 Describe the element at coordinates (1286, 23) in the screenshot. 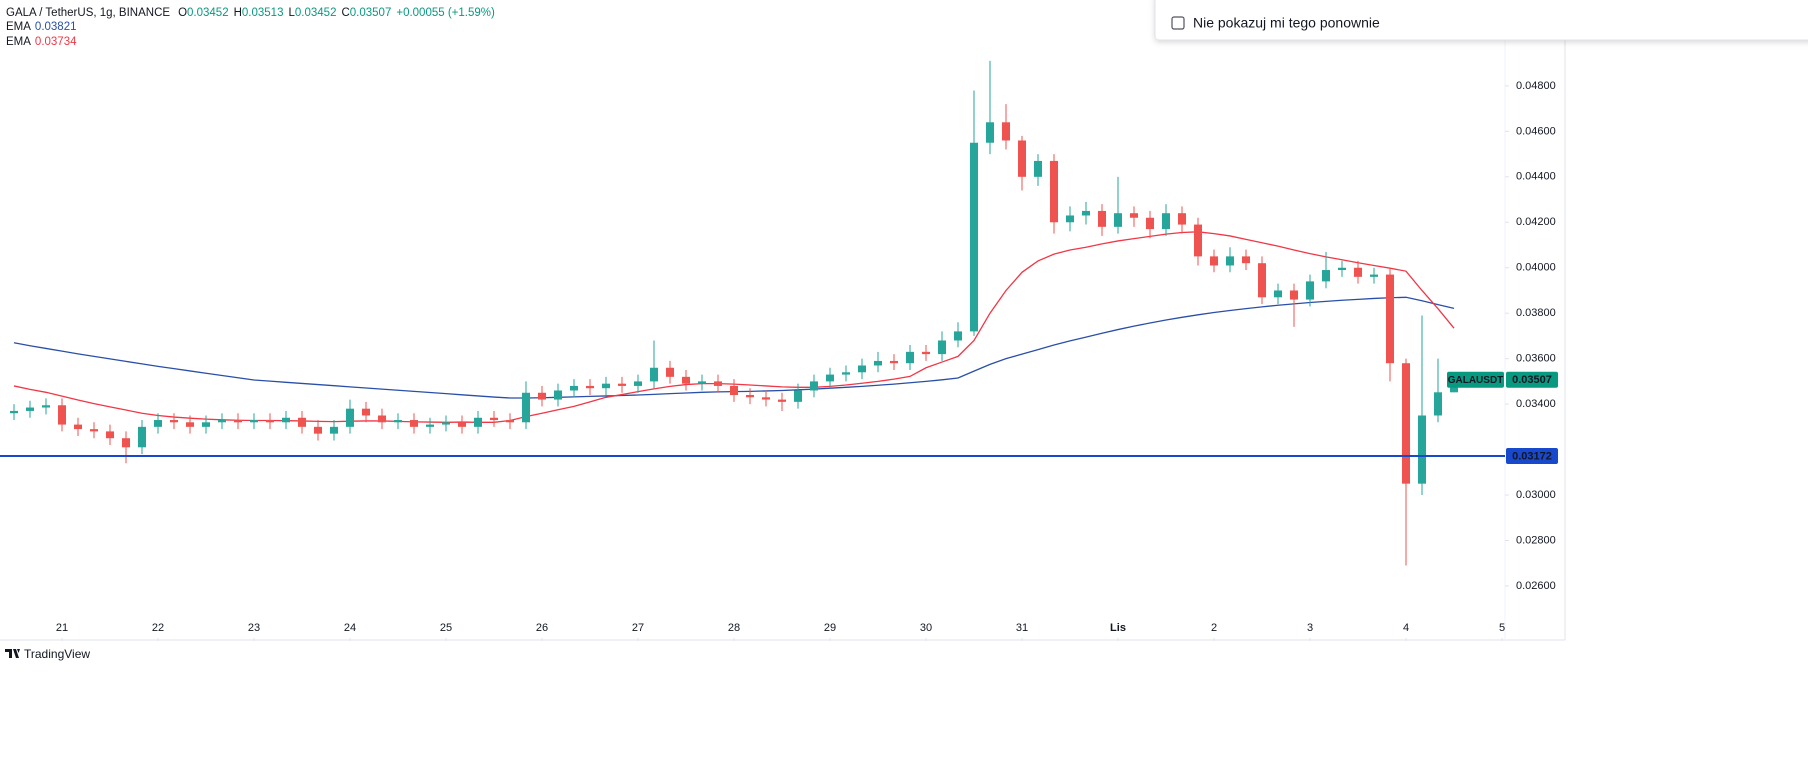

I see `checkbox-label: Nie pokazuj mi tego ponownie` at that location.